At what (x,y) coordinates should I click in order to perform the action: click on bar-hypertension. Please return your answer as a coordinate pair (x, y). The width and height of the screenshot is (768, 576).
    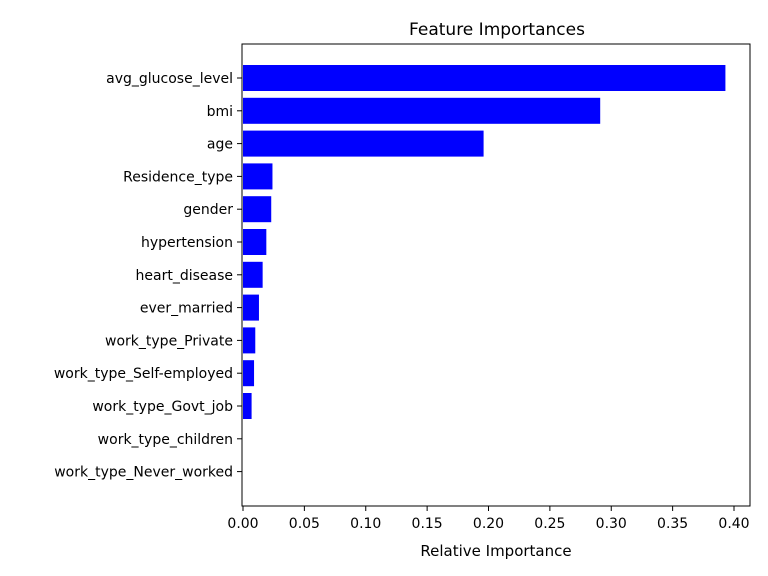
    Looking at the image, I should click on (255, 242).